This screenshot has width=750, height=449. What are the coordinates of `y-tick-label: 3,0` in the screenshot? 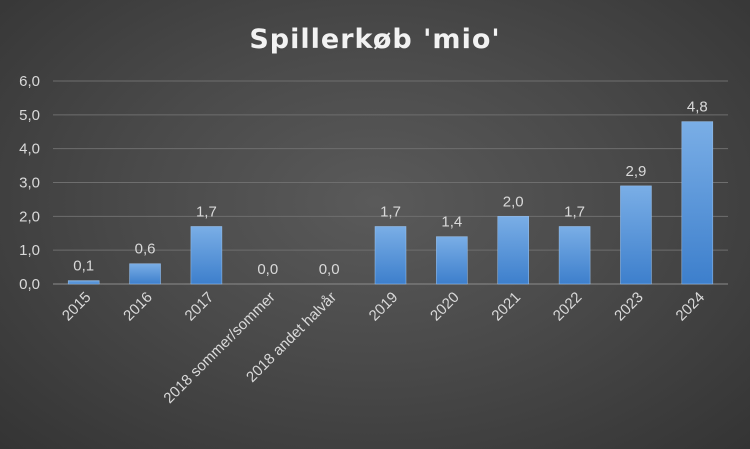 It's located at (29, 183).